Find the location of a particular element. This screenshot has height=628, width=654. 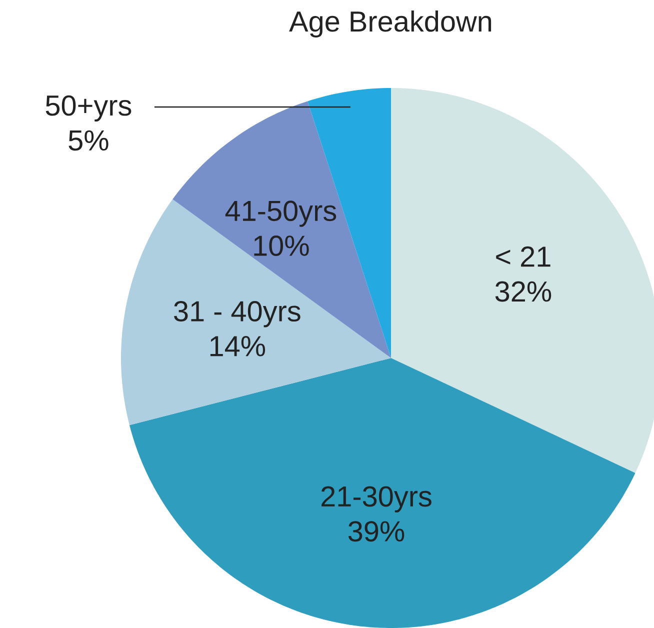

data-label: 10% is located at coordinates (281, 246).